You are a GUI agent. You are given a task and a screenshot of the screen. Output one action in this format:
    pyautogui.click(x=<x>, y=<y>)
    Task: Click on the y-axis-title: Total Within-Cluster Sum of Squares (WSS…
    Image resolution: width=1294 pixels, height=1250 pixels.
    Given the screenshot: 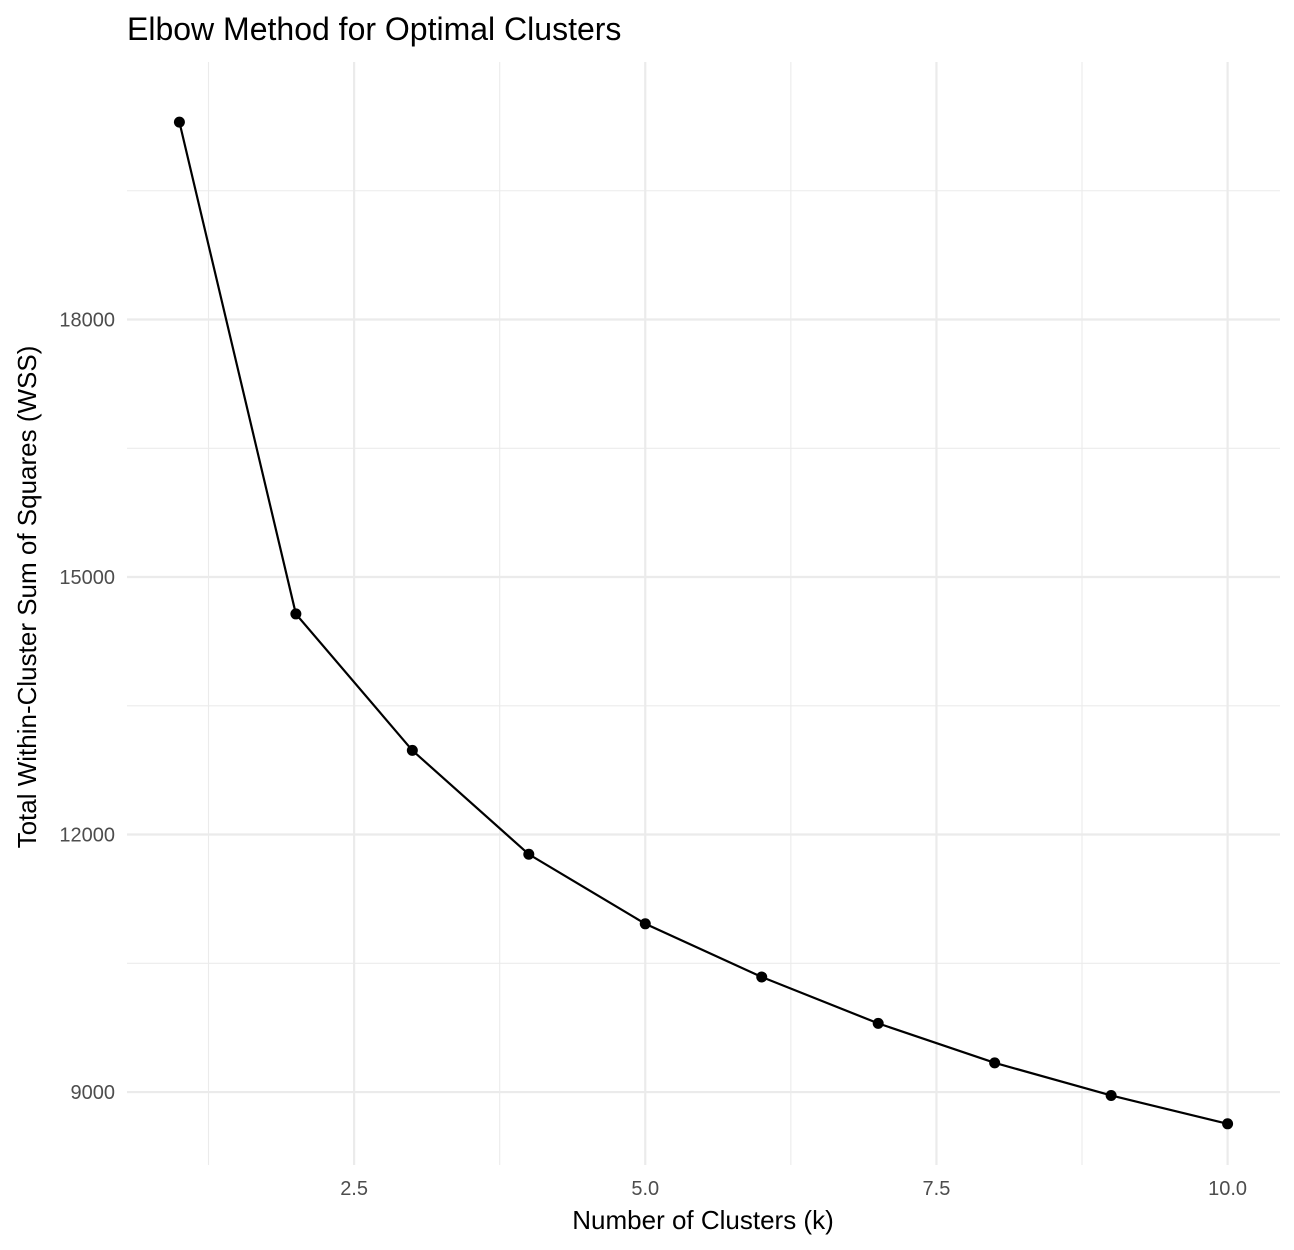 What is the action you would take?
    pyautogui.click(x=27, y=597)
    